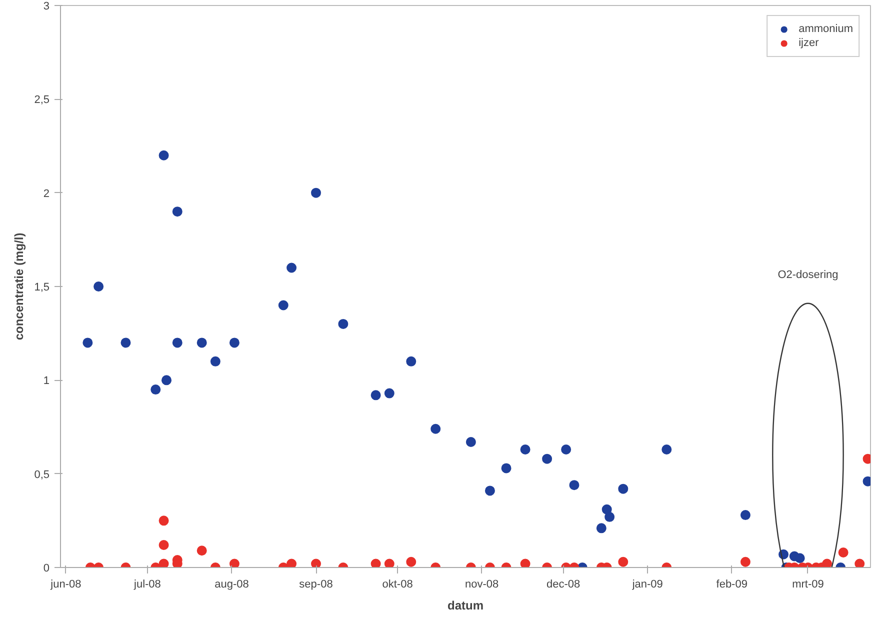 The width and height of the screenshot is (893, 625). I want to click on y-tick-label: 1, so click(46, 381).